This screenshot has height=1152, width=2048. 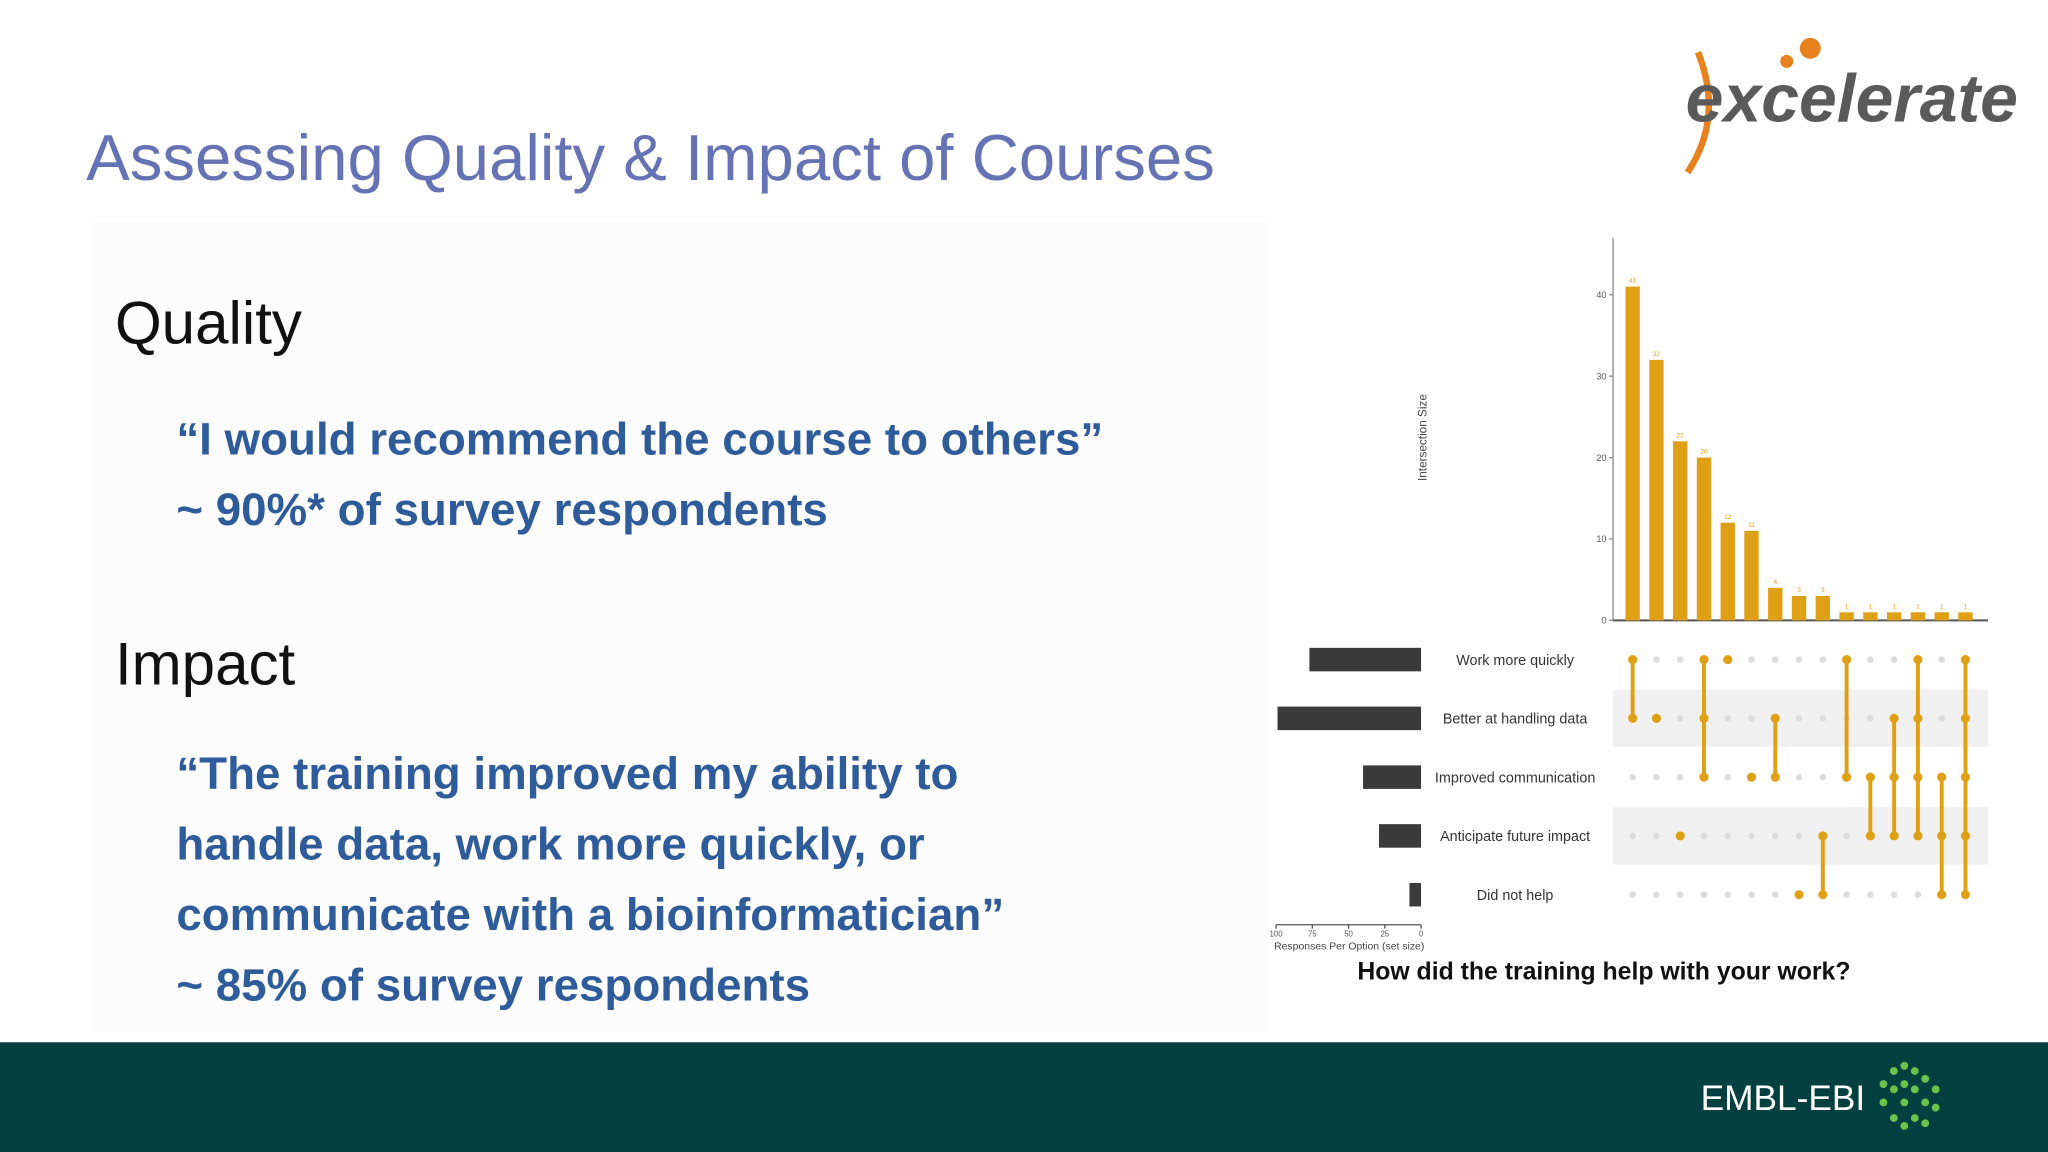 I want to click on quote-line: handle data, work more quickly, or, so click(x=550, y=843).